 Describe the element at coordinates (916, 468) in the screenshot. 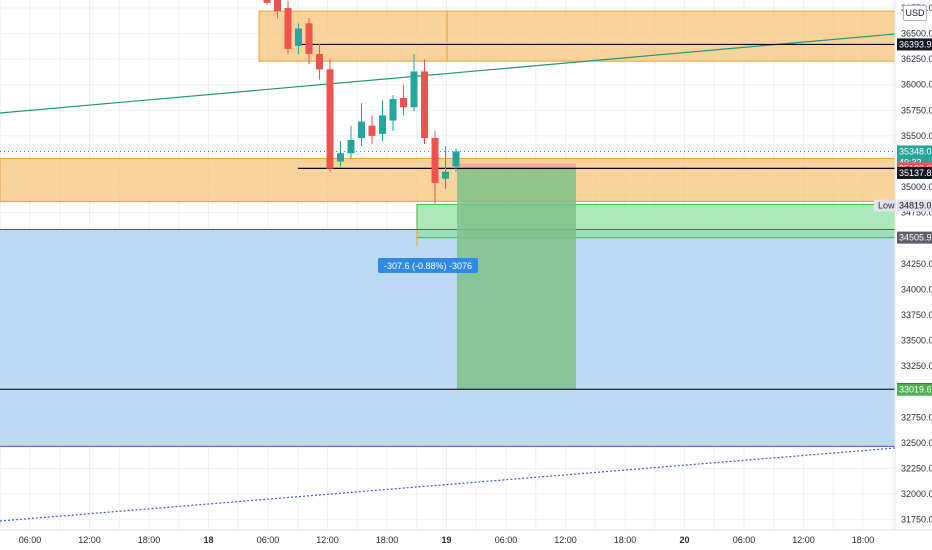

I see `price-tick-label: 32250.0` at that location.